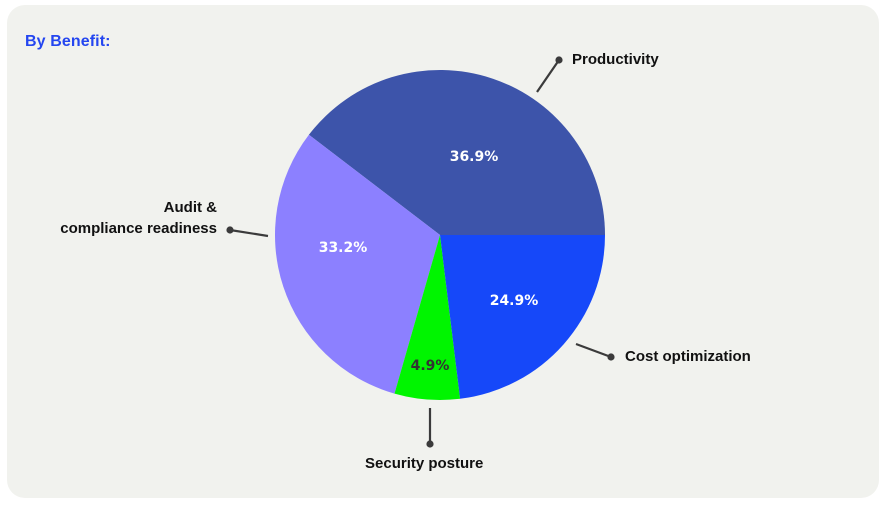  What do you see at coordinates (190, 207) in the screenshot?
I see `label-audit-line1: Audit &` at bounding box center [190, 207].